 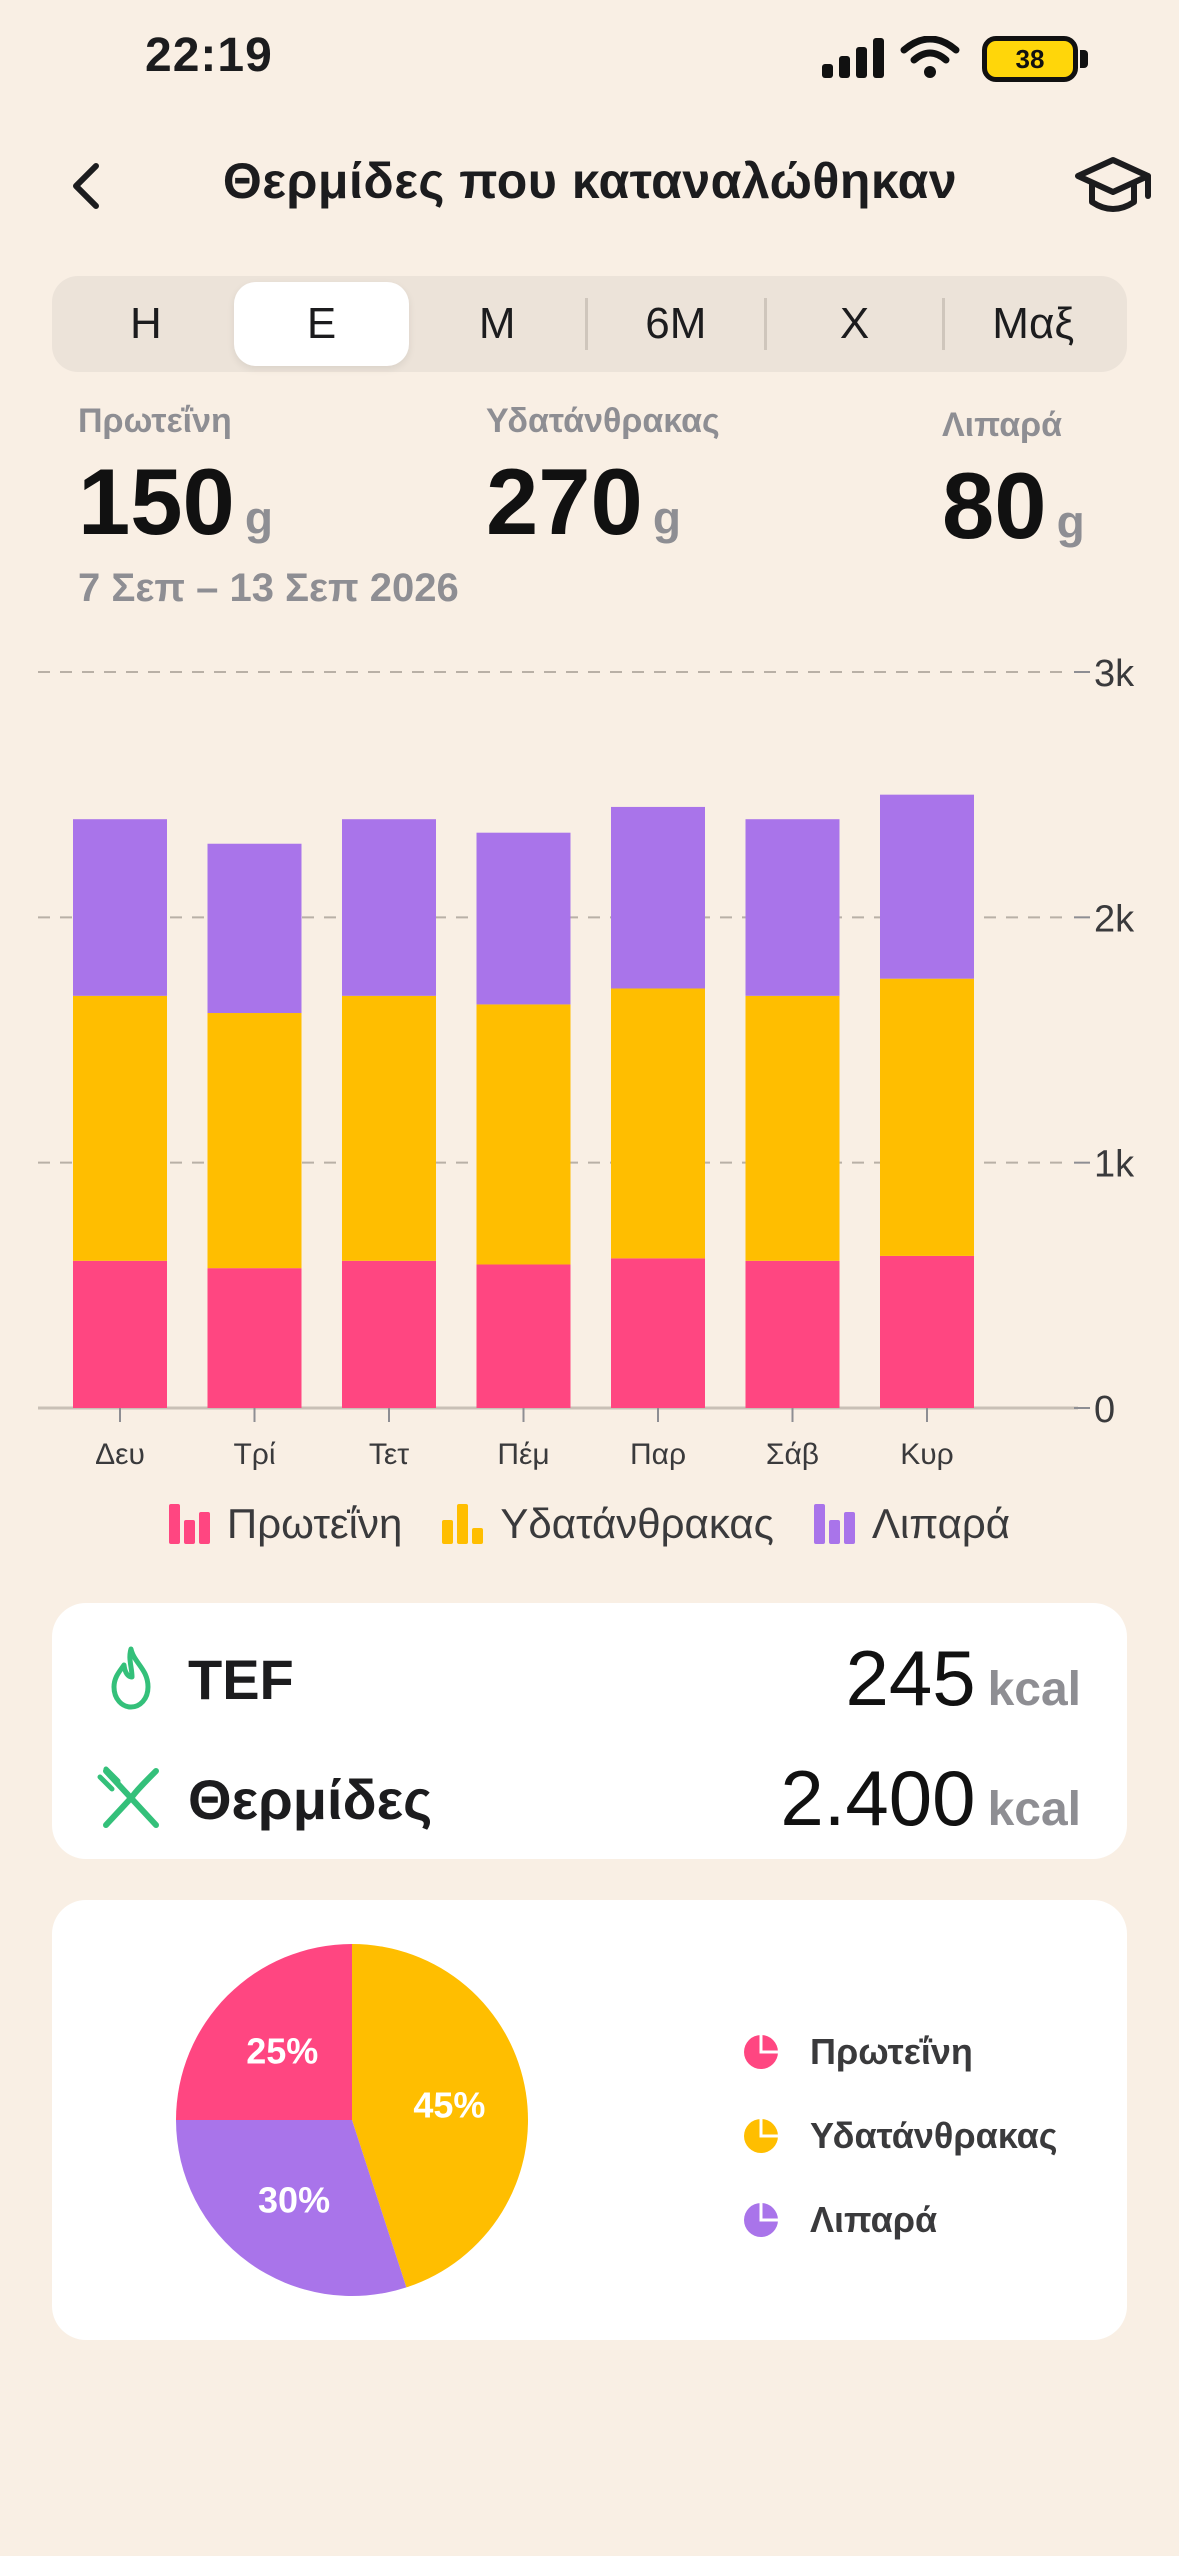 I want to click on battery-icon: 38, so click(x=1035, y=59).